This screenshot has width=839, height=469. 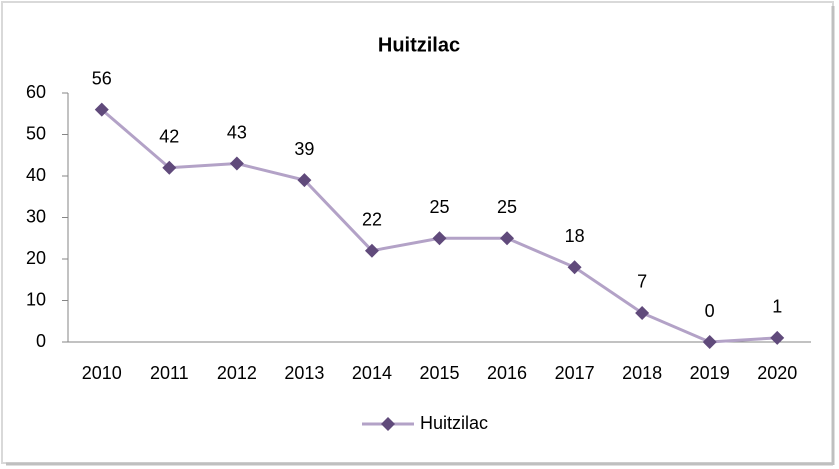 I want to click on data-label: 0, so click(x=710, y=311).